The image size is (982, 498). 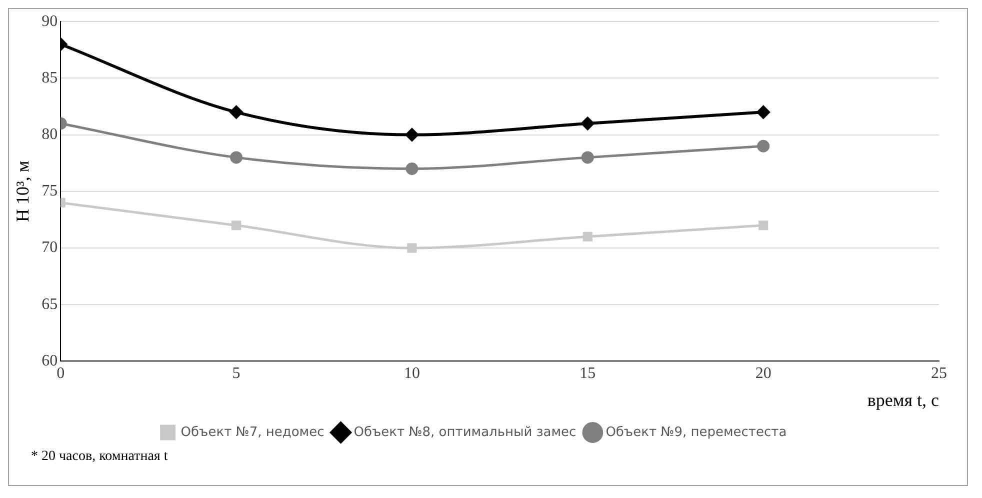 I want to click on y-tick-label: 80, so click(x=50, y=135).